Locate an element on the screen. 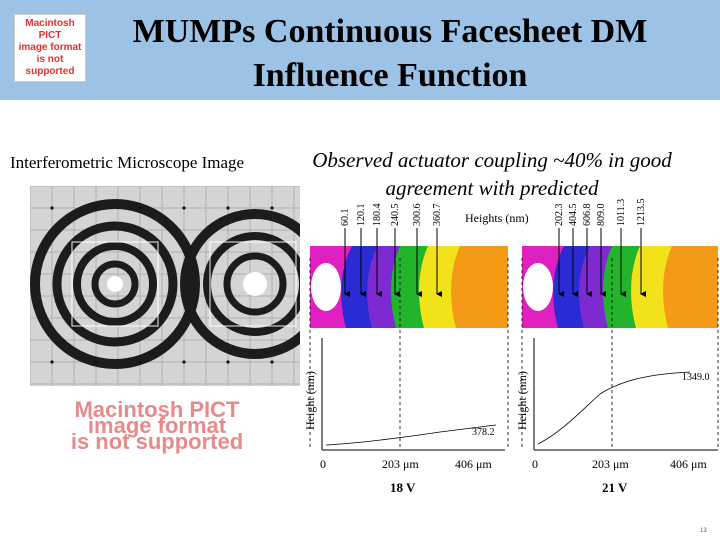 This screenshot has width=720, height=540. pict-large-line2: image format is located at coordinates (157, 425).